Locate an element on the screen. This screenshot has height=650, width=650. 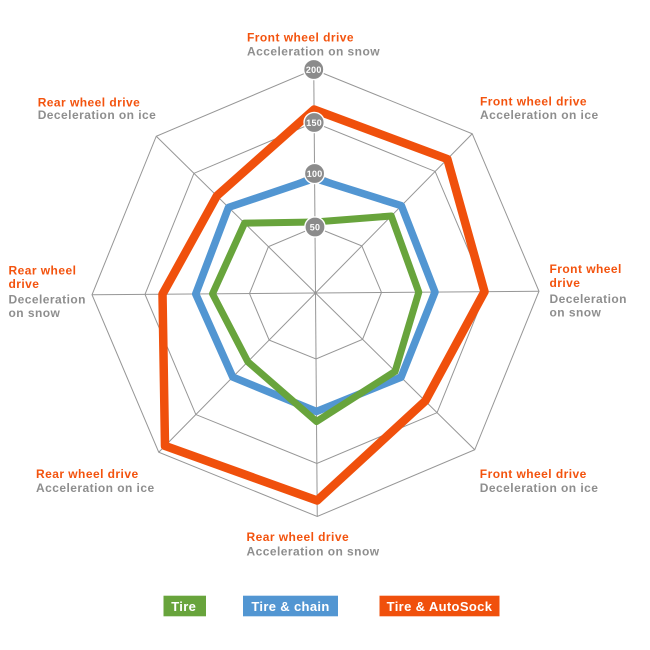
svg-text: Tire & AutoSock is located at coordinates (440, 606).